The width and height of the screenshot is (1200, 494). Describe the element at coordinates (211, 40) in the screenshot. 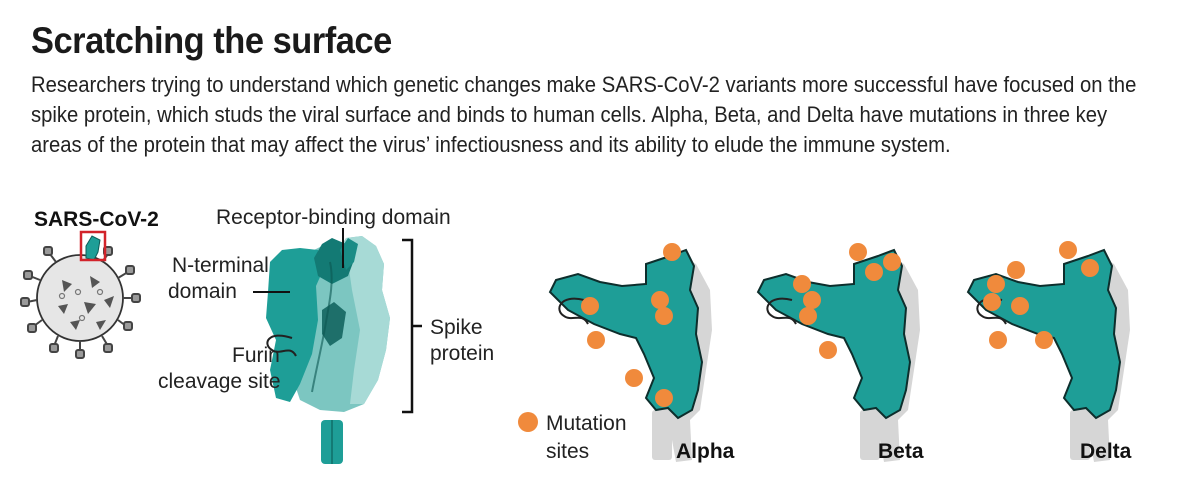

I see `figure-title: Scratching the surface` at that location.